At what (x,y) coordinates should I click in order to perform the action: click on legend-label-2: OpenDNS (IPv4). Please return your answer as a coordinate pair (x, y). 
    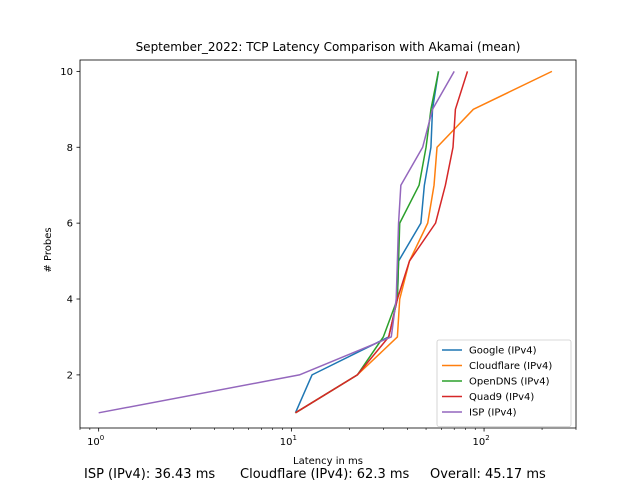
    Looking at the image, I should click on (509, 382).